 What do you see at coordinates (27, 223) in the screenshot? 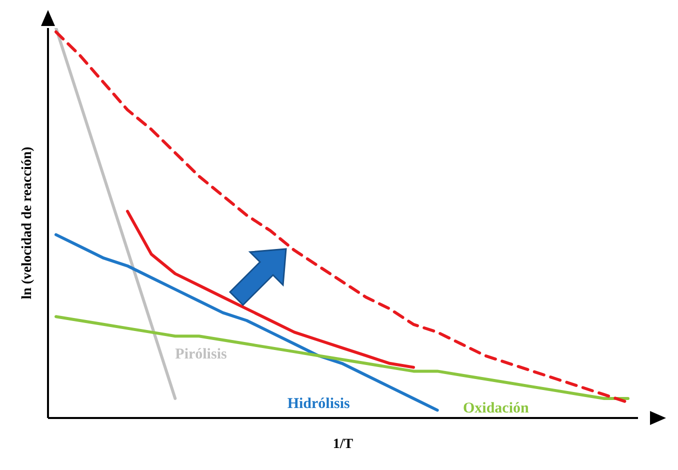
I see `y-axis-title: ln (velocidad de reacción)` at bounding box center [27, 223].